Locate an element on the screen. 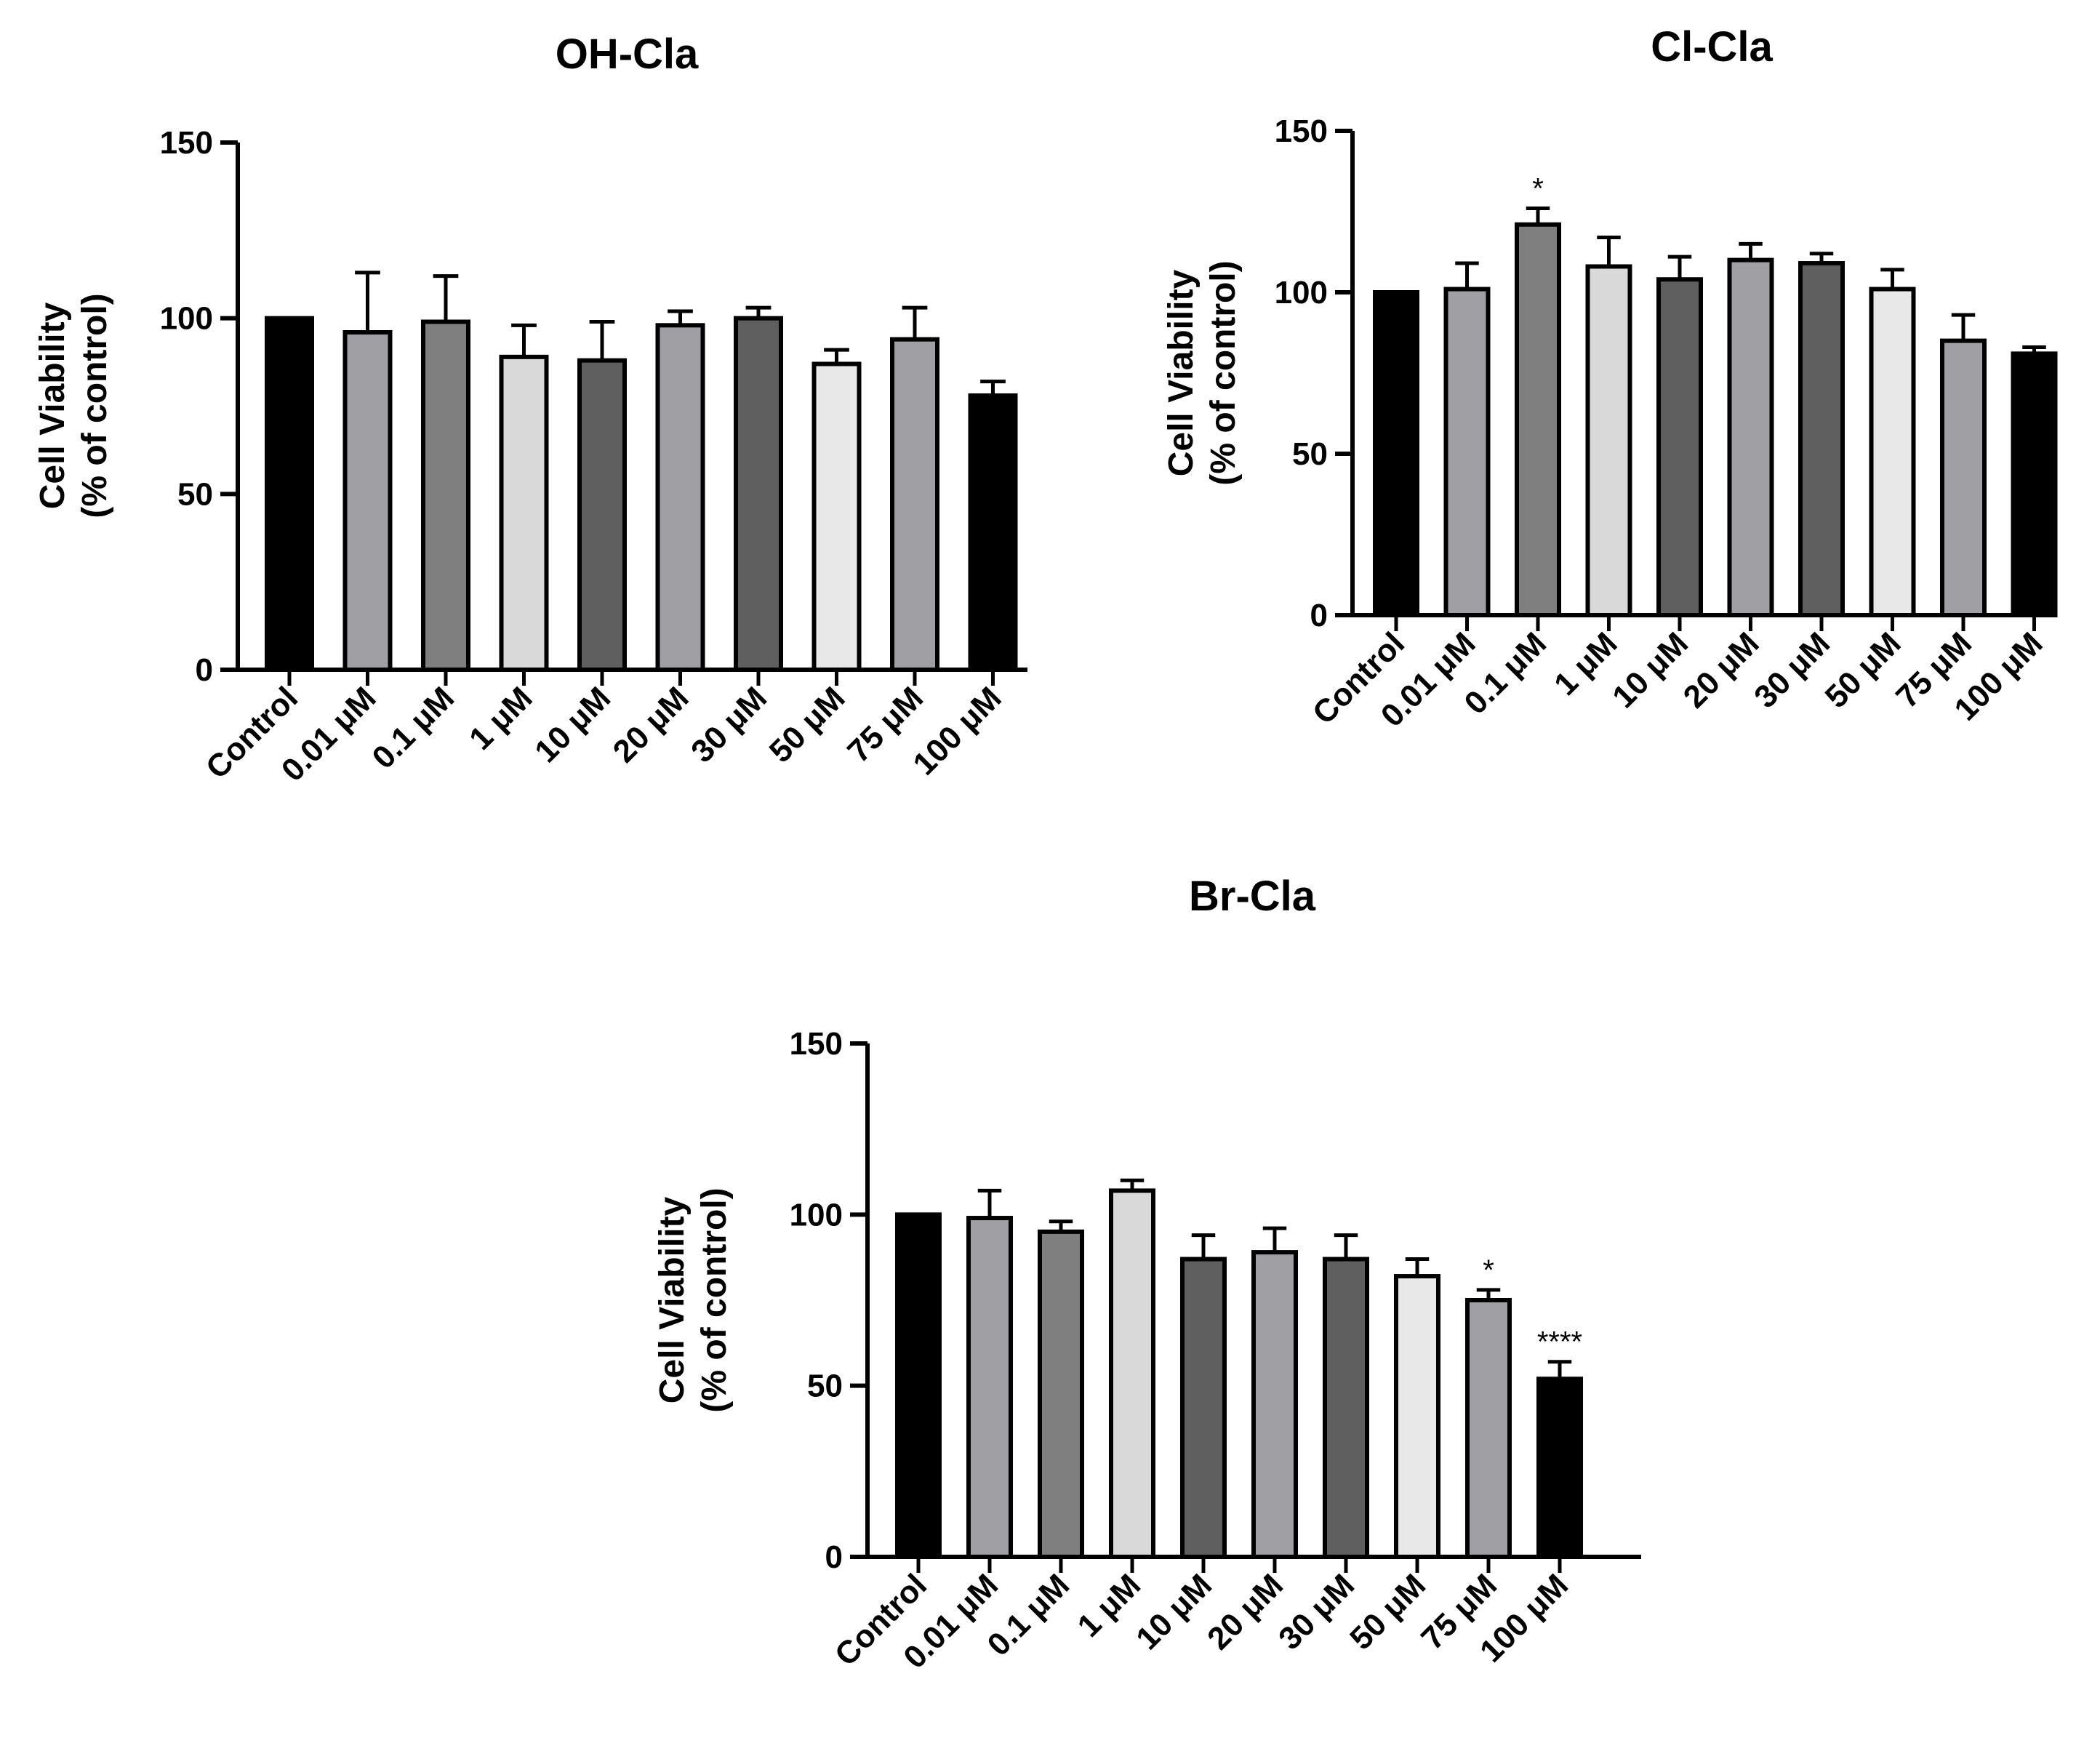 This screenshot has width=2100, height=1743. cl-cla-y-axis-label-line1: Cell Viability is located at coordinates (1181, 372).